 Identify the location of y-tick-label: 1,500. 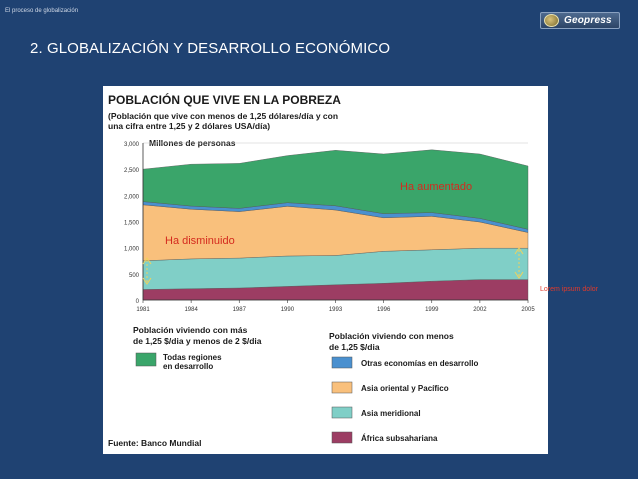
(132, 224).